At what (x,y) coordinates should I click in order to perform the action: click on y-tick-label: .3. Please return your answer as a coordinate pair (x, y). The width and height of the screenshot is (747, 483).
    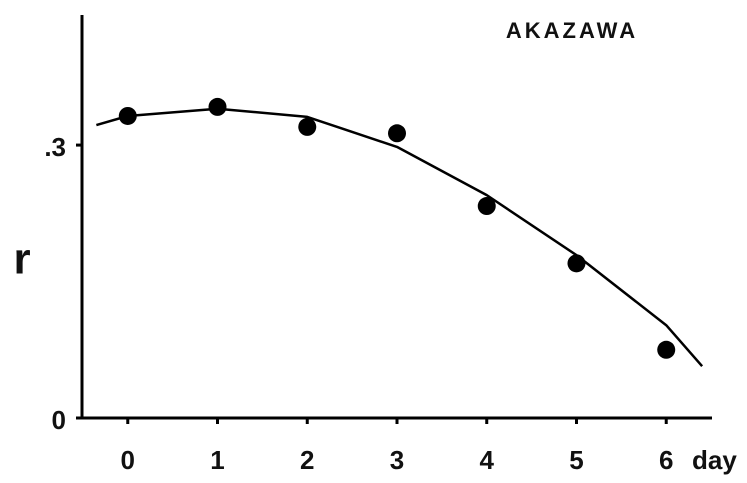
    Looking at the image, I should click on (55, 147).